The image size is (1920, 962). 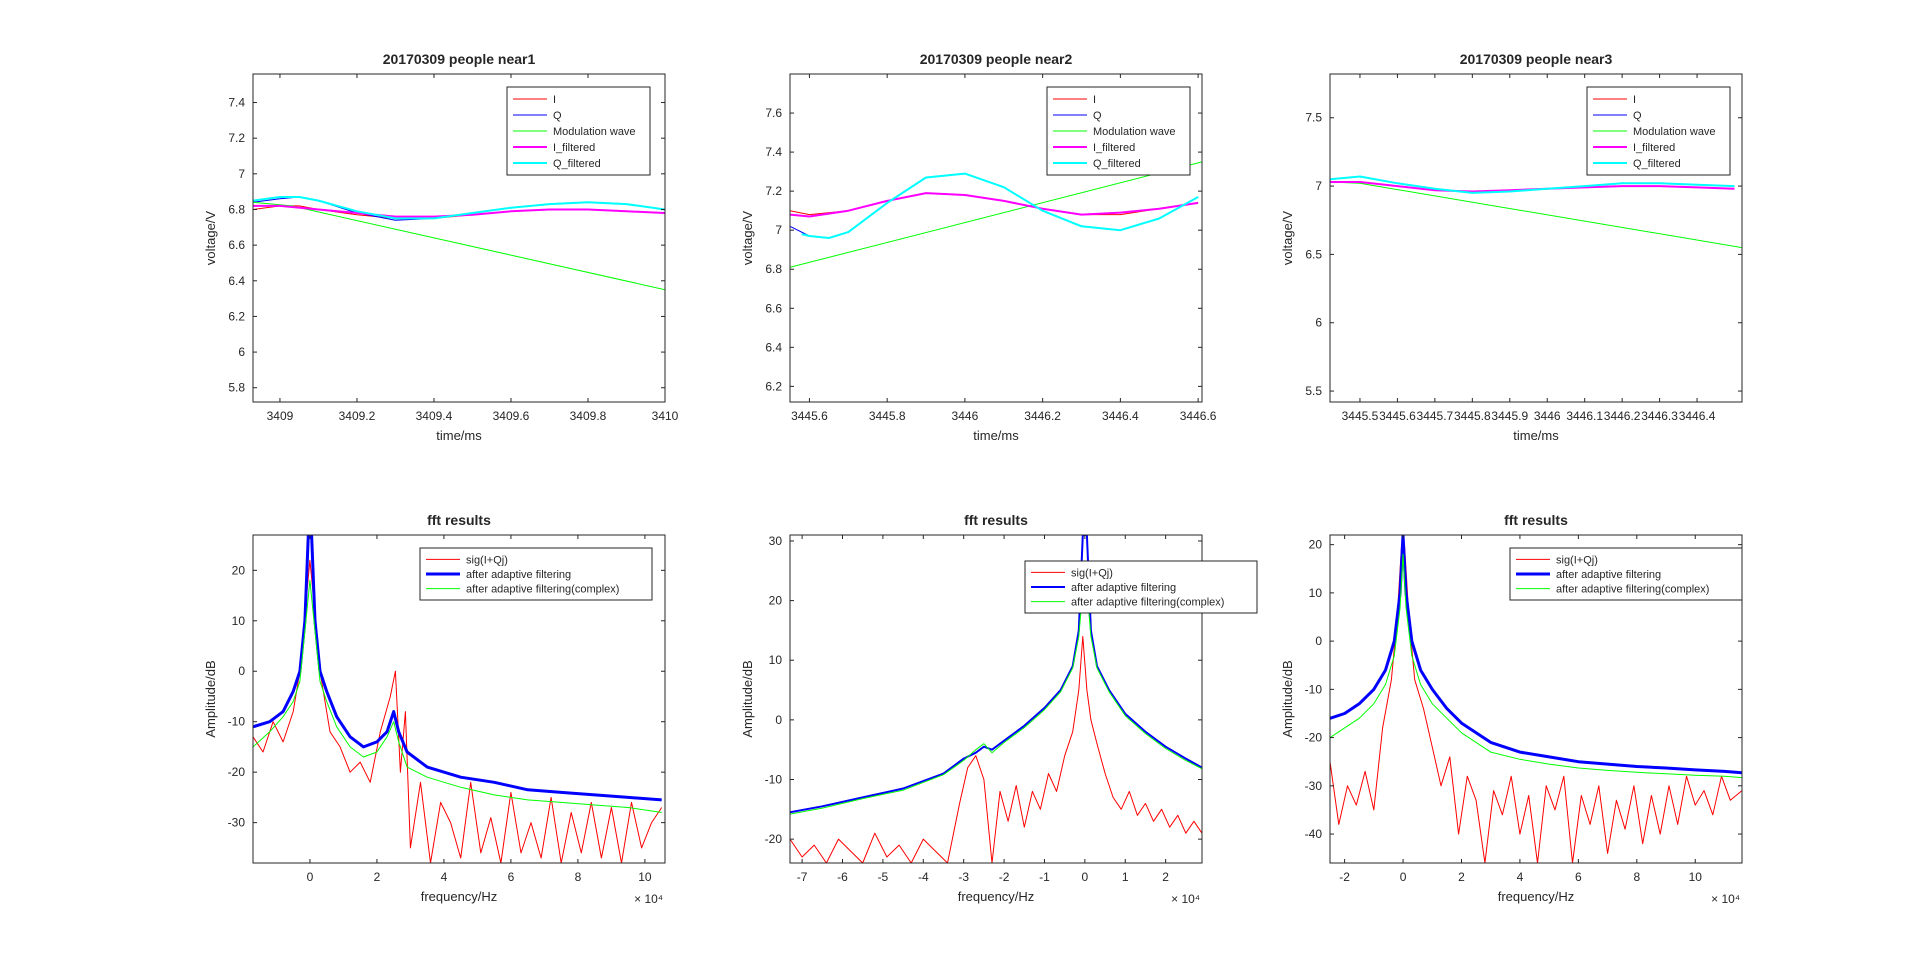 I want to click on chart-title: fft results, so click(x=996, y=520).